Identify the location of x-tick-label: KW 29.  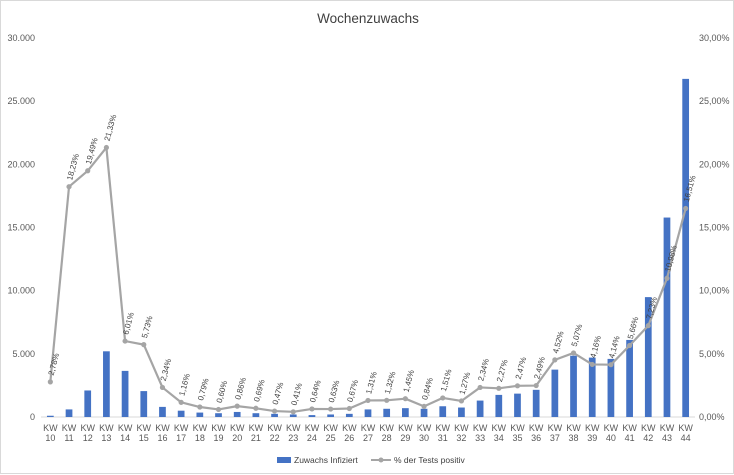
(405, 433).